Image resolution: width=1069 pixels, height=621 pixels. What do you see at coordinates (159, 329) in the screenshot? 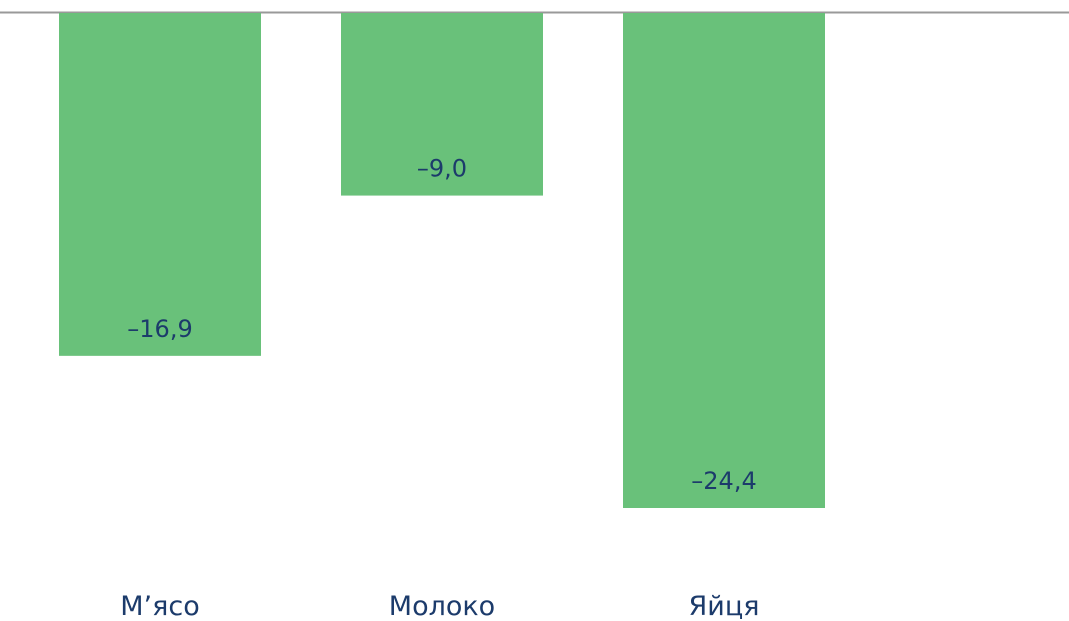
I see `data-label: –16,9` at bounding box center [159, 329].